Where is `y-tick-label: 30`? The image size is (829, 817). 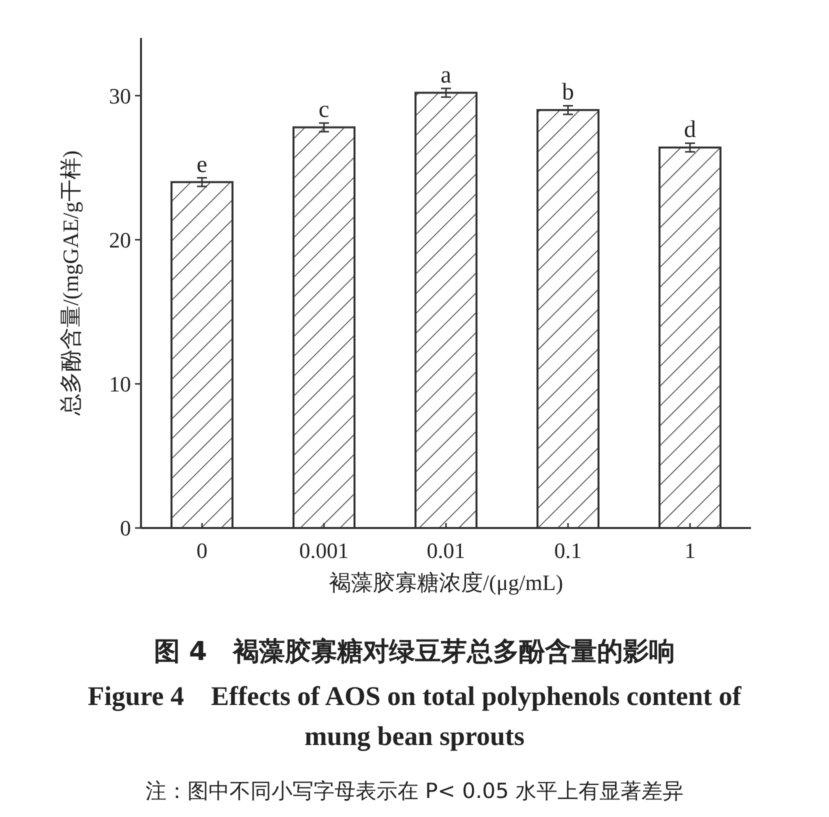
y-tick-label: 30 is located at coordinates (120, 95).